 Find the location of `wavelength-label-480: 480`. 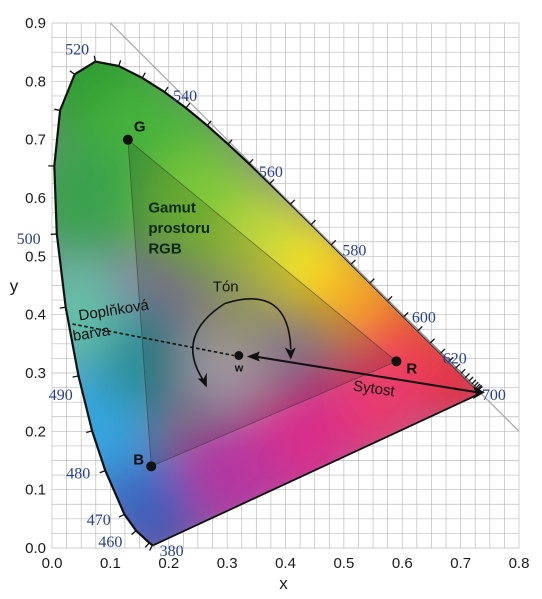

wavelength-label-480: 480 is located at coordinates (78, 473).